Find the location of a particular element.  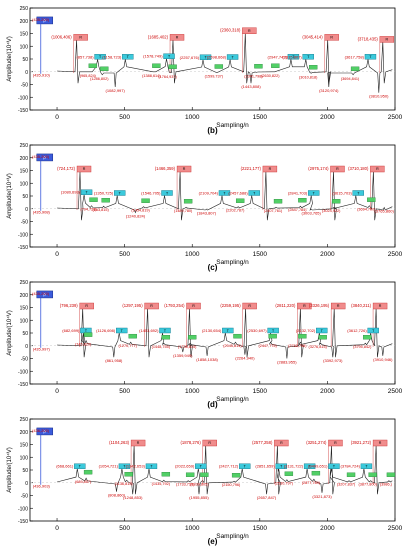

t-peak-label: (3784,724) is located at coordinates (351, 466).